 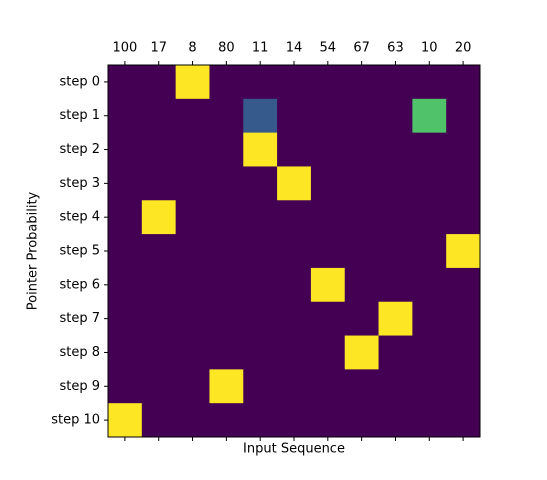 I want to click on y-tick-label: step 6, so click(x=79, y=284).